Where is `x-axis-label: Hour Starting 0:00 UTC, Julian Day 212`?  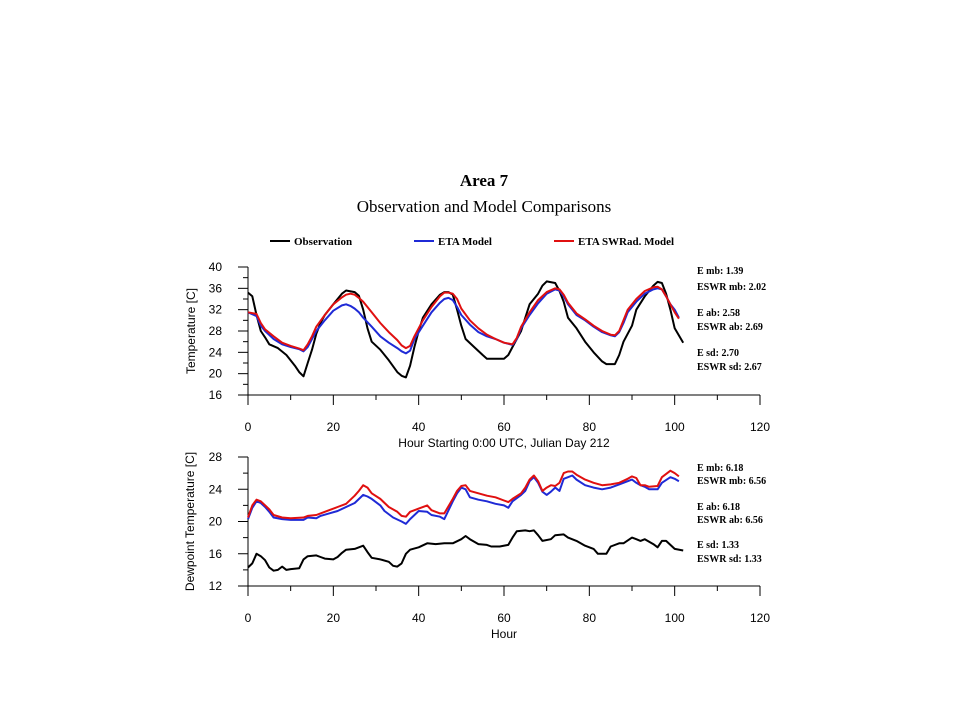 x-axis-label: Hour Starting 0:00 UTC, Julian Day 212 is located at coordinates (504, 443).